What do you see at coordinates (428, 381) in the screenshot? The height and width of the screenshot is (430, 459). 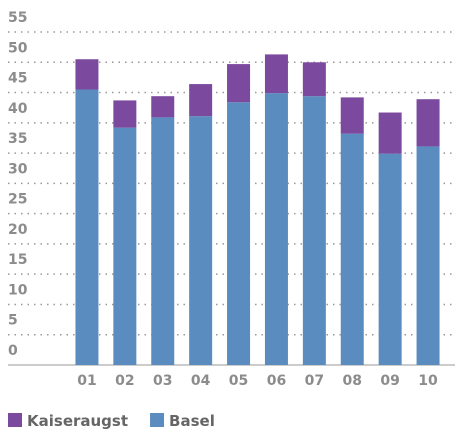 I see `x-tick-label: 10` at bounding box center [428, 381].